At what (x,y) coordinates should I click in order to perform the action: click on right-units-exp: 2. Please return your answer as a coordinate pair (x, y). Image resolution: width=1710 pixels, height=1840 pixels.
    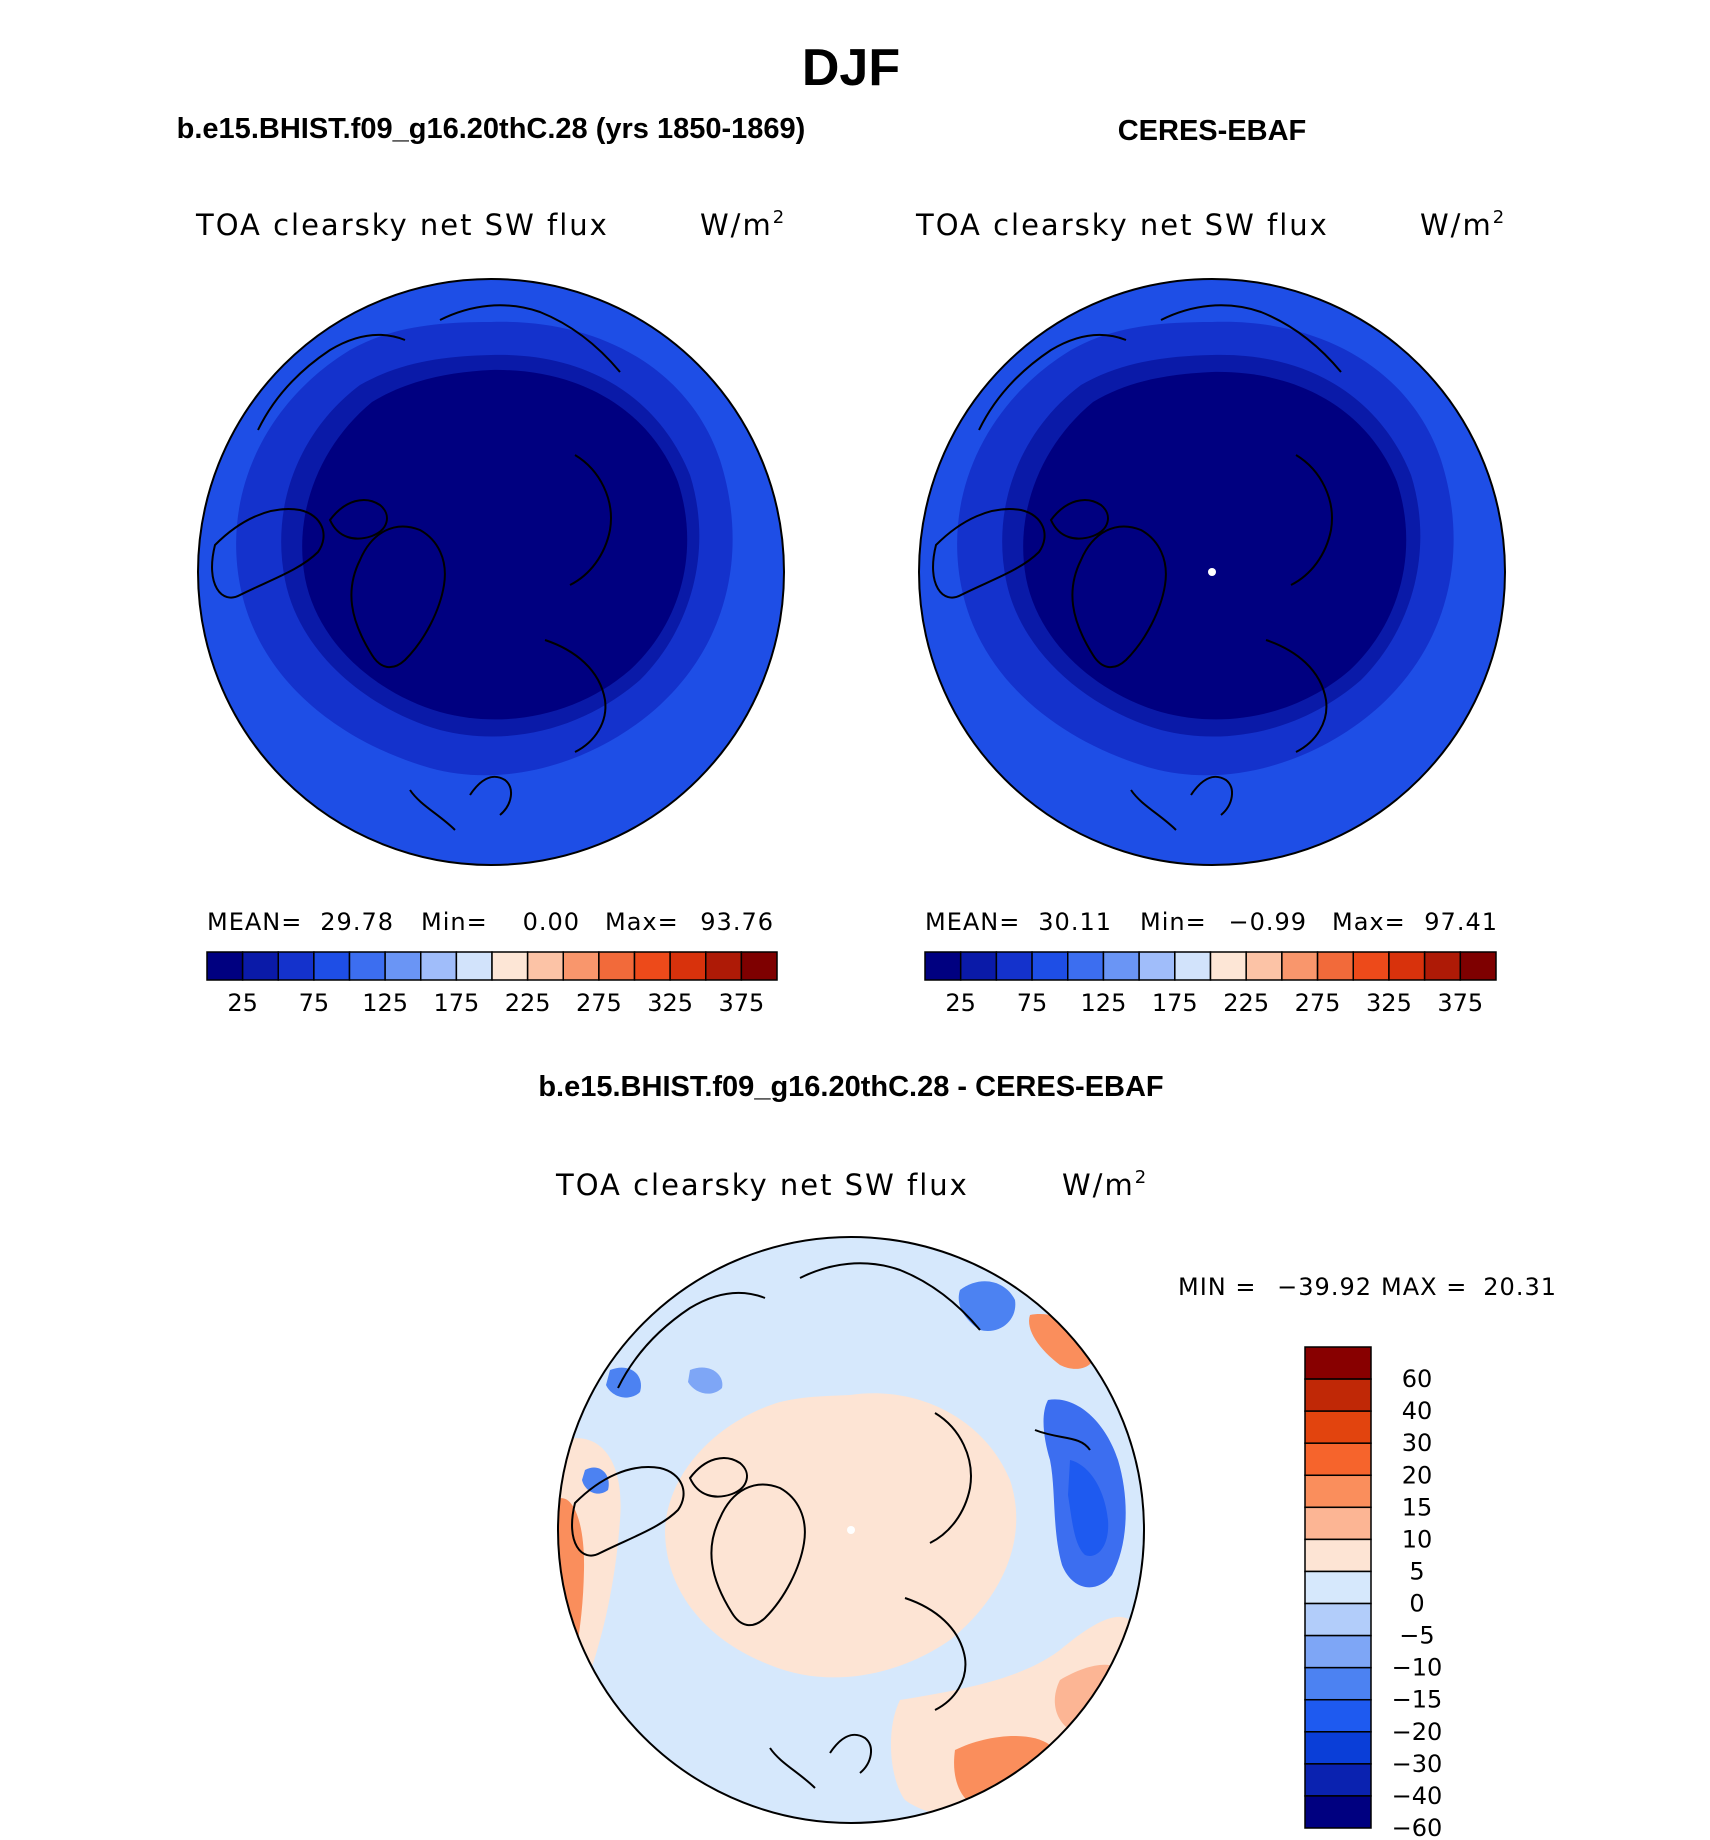
    Looking at the image, I should click on (1499, 217).